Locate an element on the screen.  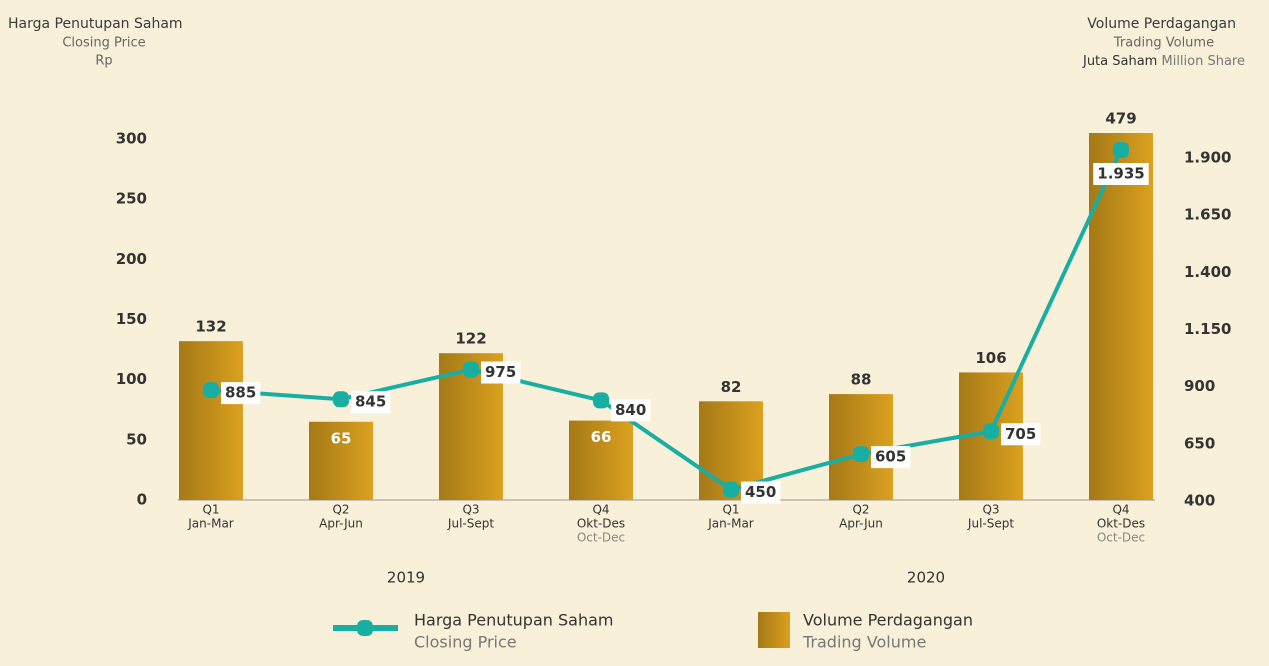
unit-en: Million Share is located at coordinates (1203, 61).